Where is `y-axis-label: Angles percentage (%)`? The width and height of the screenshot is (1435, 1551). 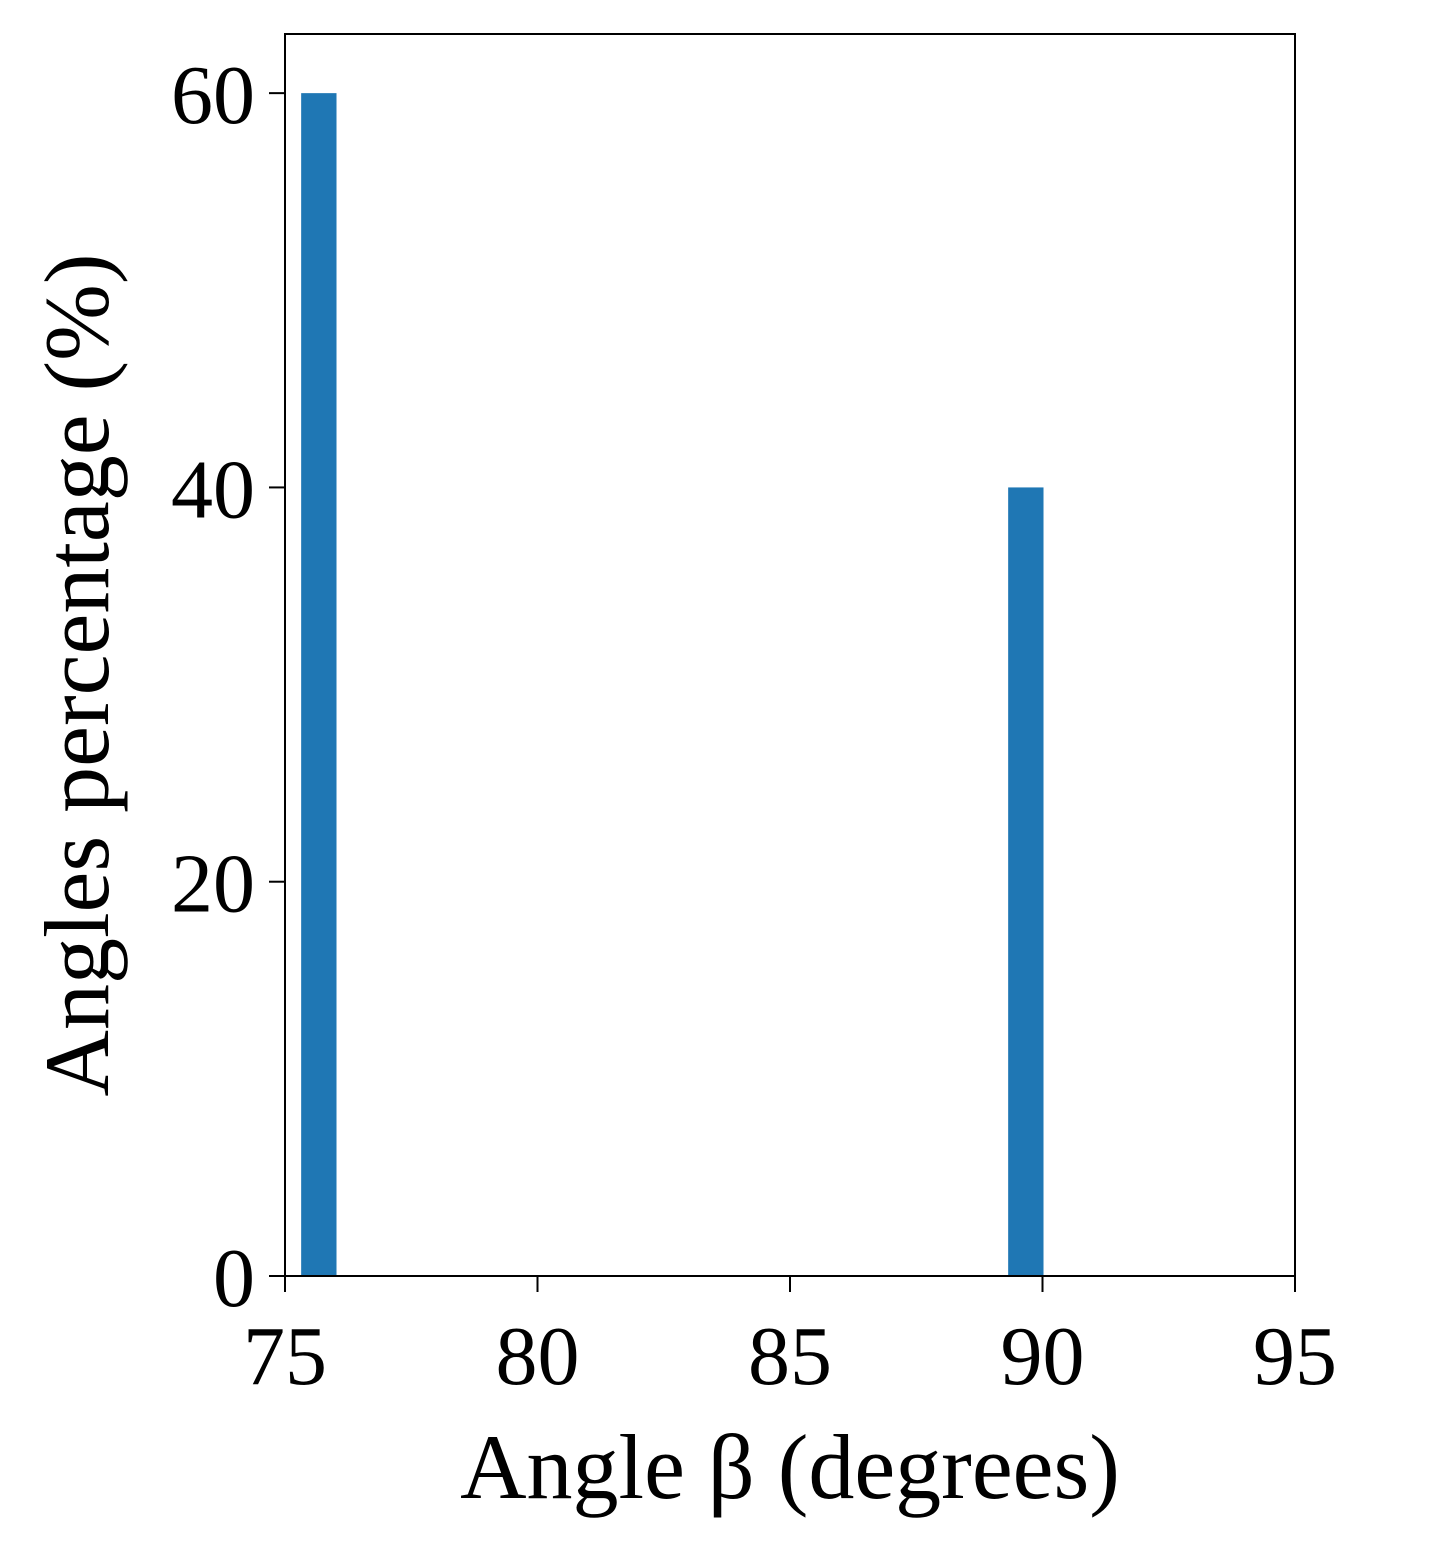 y-axis-label: Angles percentage (%) is located at coordinates (77, 675).